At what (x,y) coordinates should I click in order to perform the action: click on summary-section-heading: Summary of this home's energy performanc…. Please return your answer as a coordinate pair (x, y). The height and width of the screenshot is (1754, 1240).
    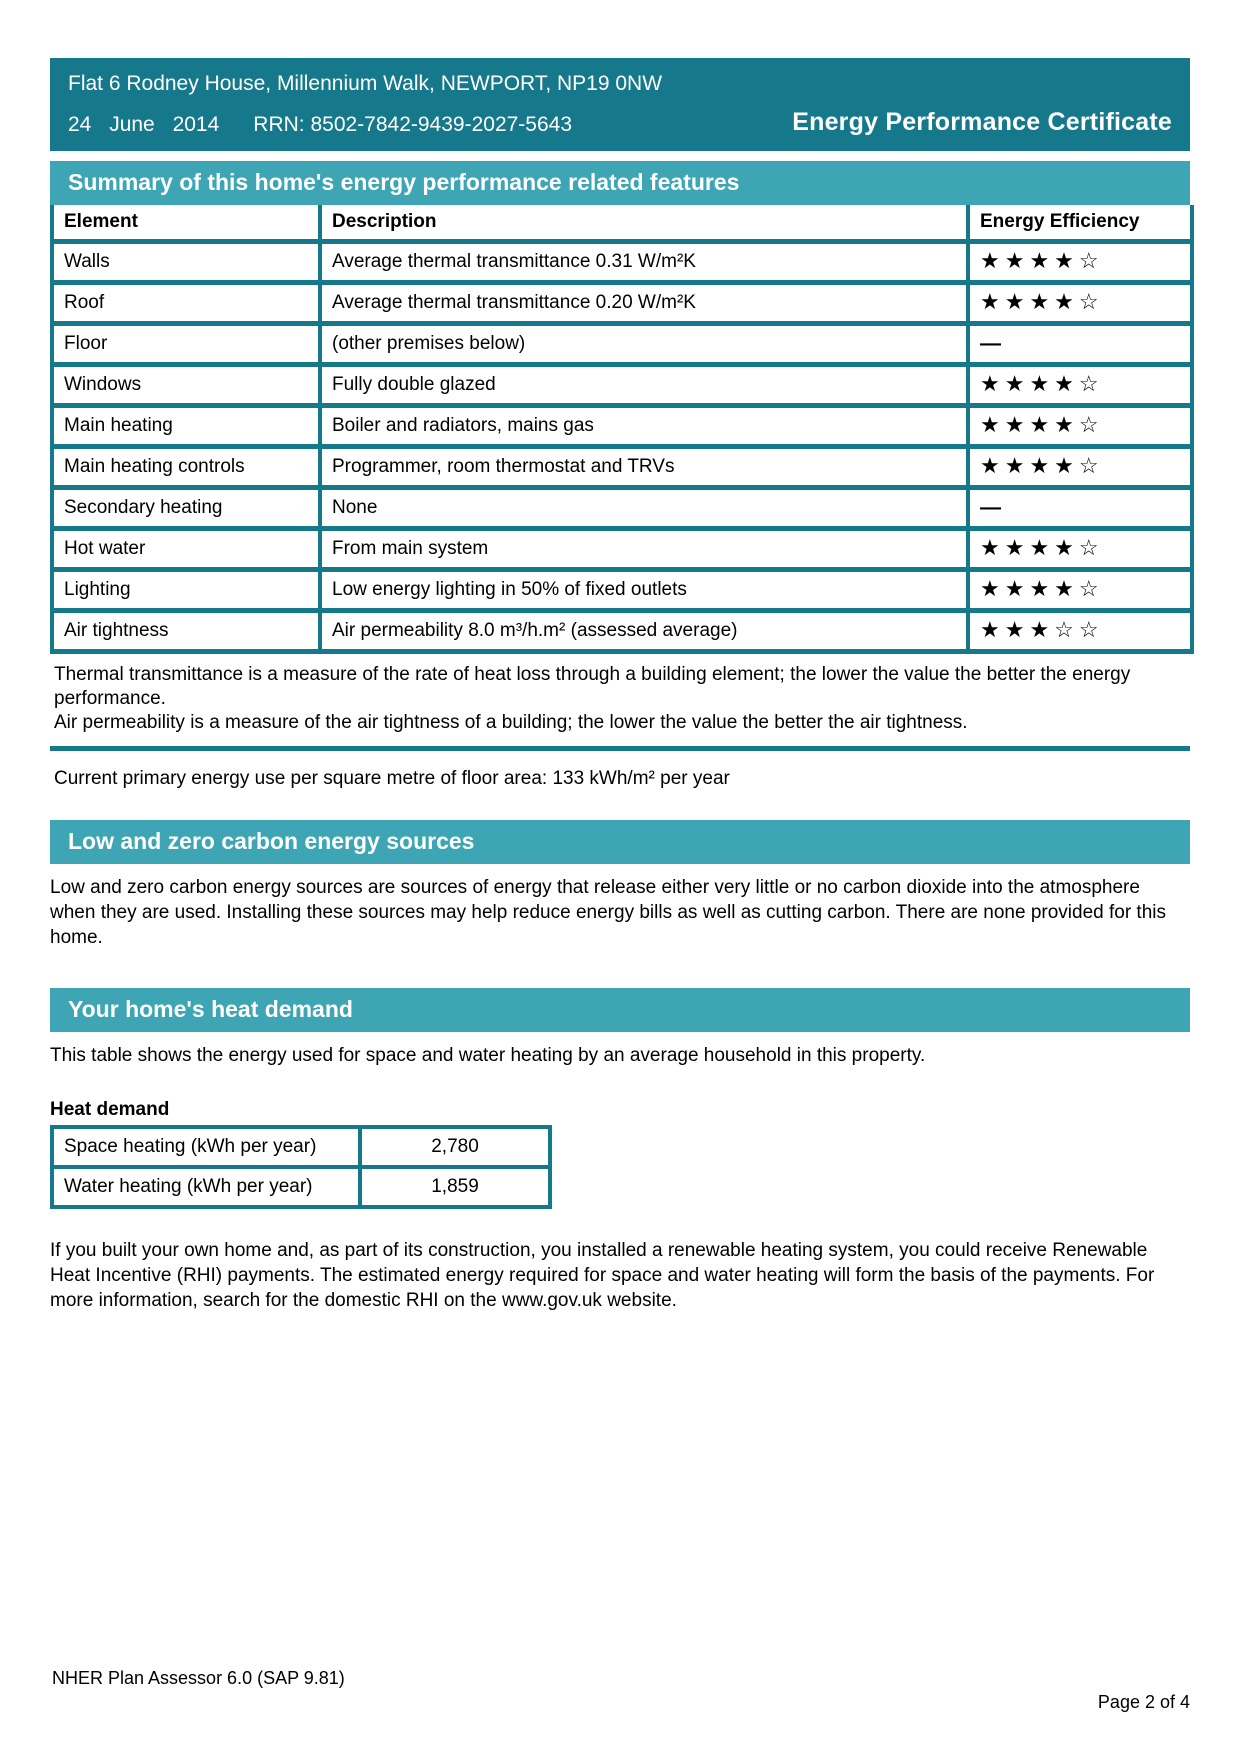
    Looking at the image, I should click on (620, 183).